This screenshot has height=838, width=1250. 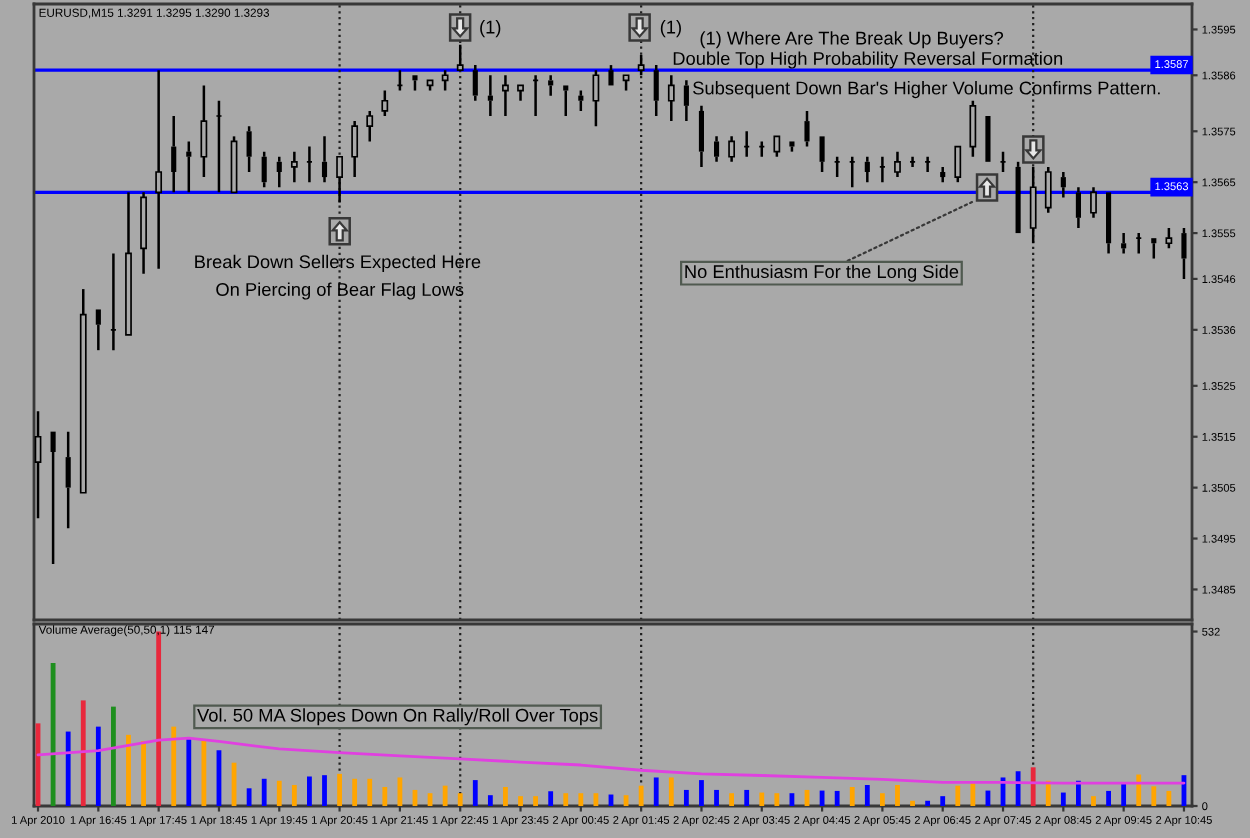 What do you see at coordinates (852, 40) in the screenshot?
I see `annotation: (1) Where Are The Break Up Buyers?` at bounding box center [852, 40].